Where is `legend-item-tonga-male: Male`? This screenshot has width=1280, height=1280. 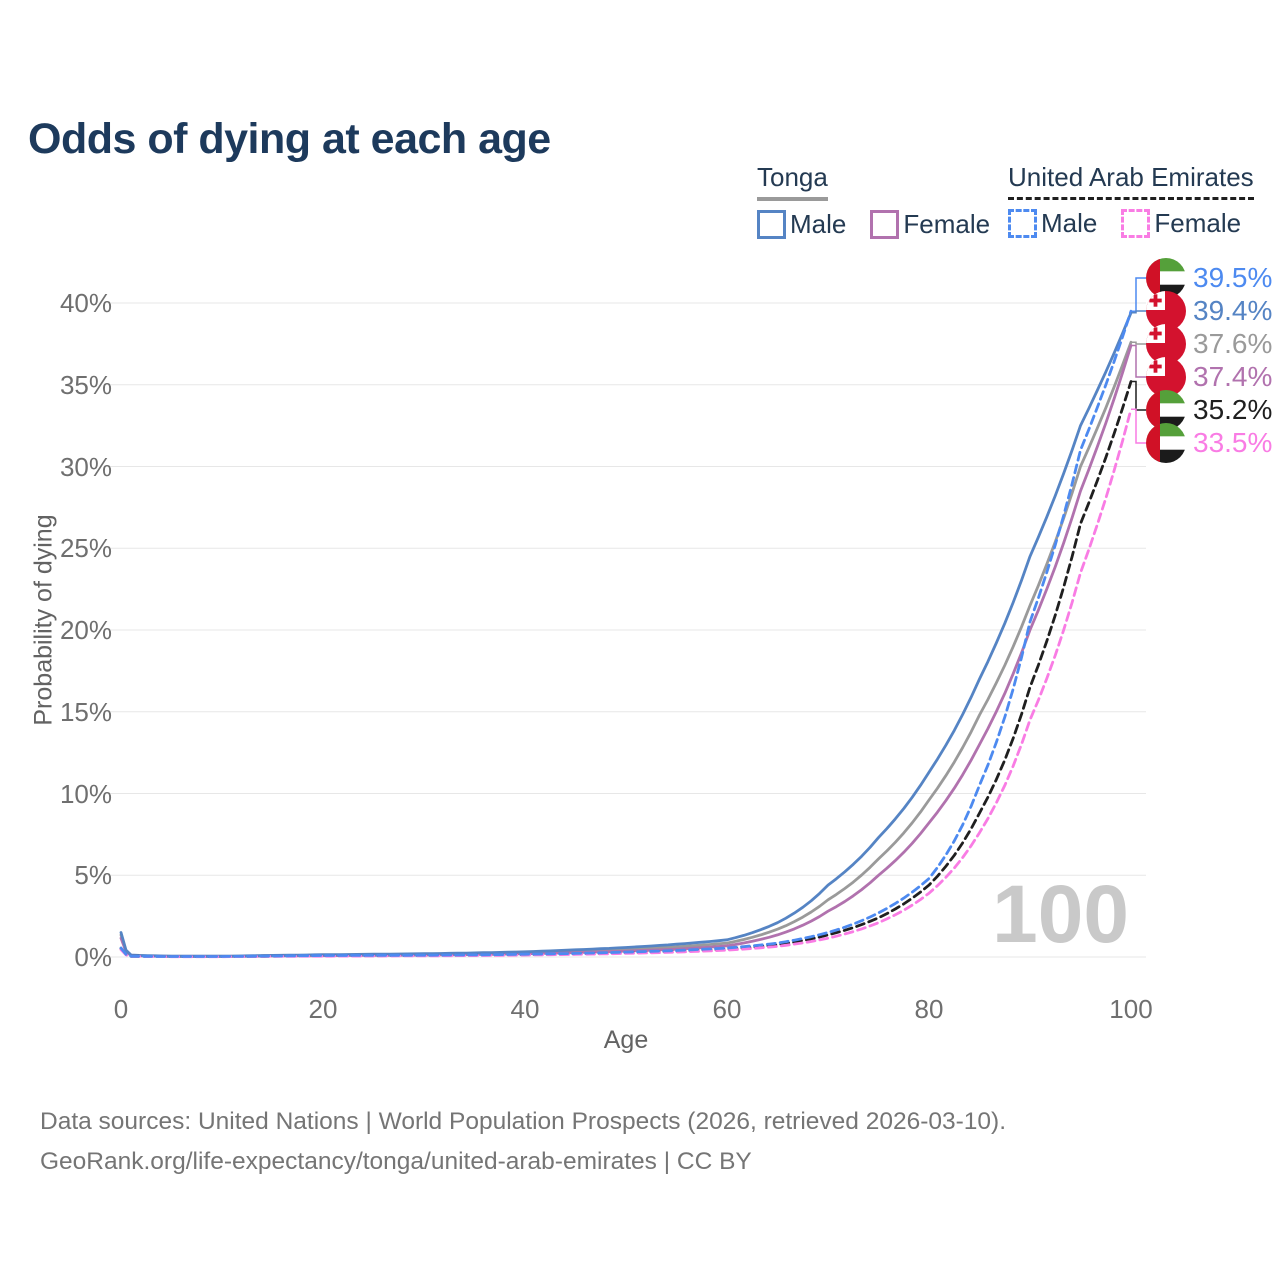
legend-item-tonga-male: Male is located at coordinates (801, 224).